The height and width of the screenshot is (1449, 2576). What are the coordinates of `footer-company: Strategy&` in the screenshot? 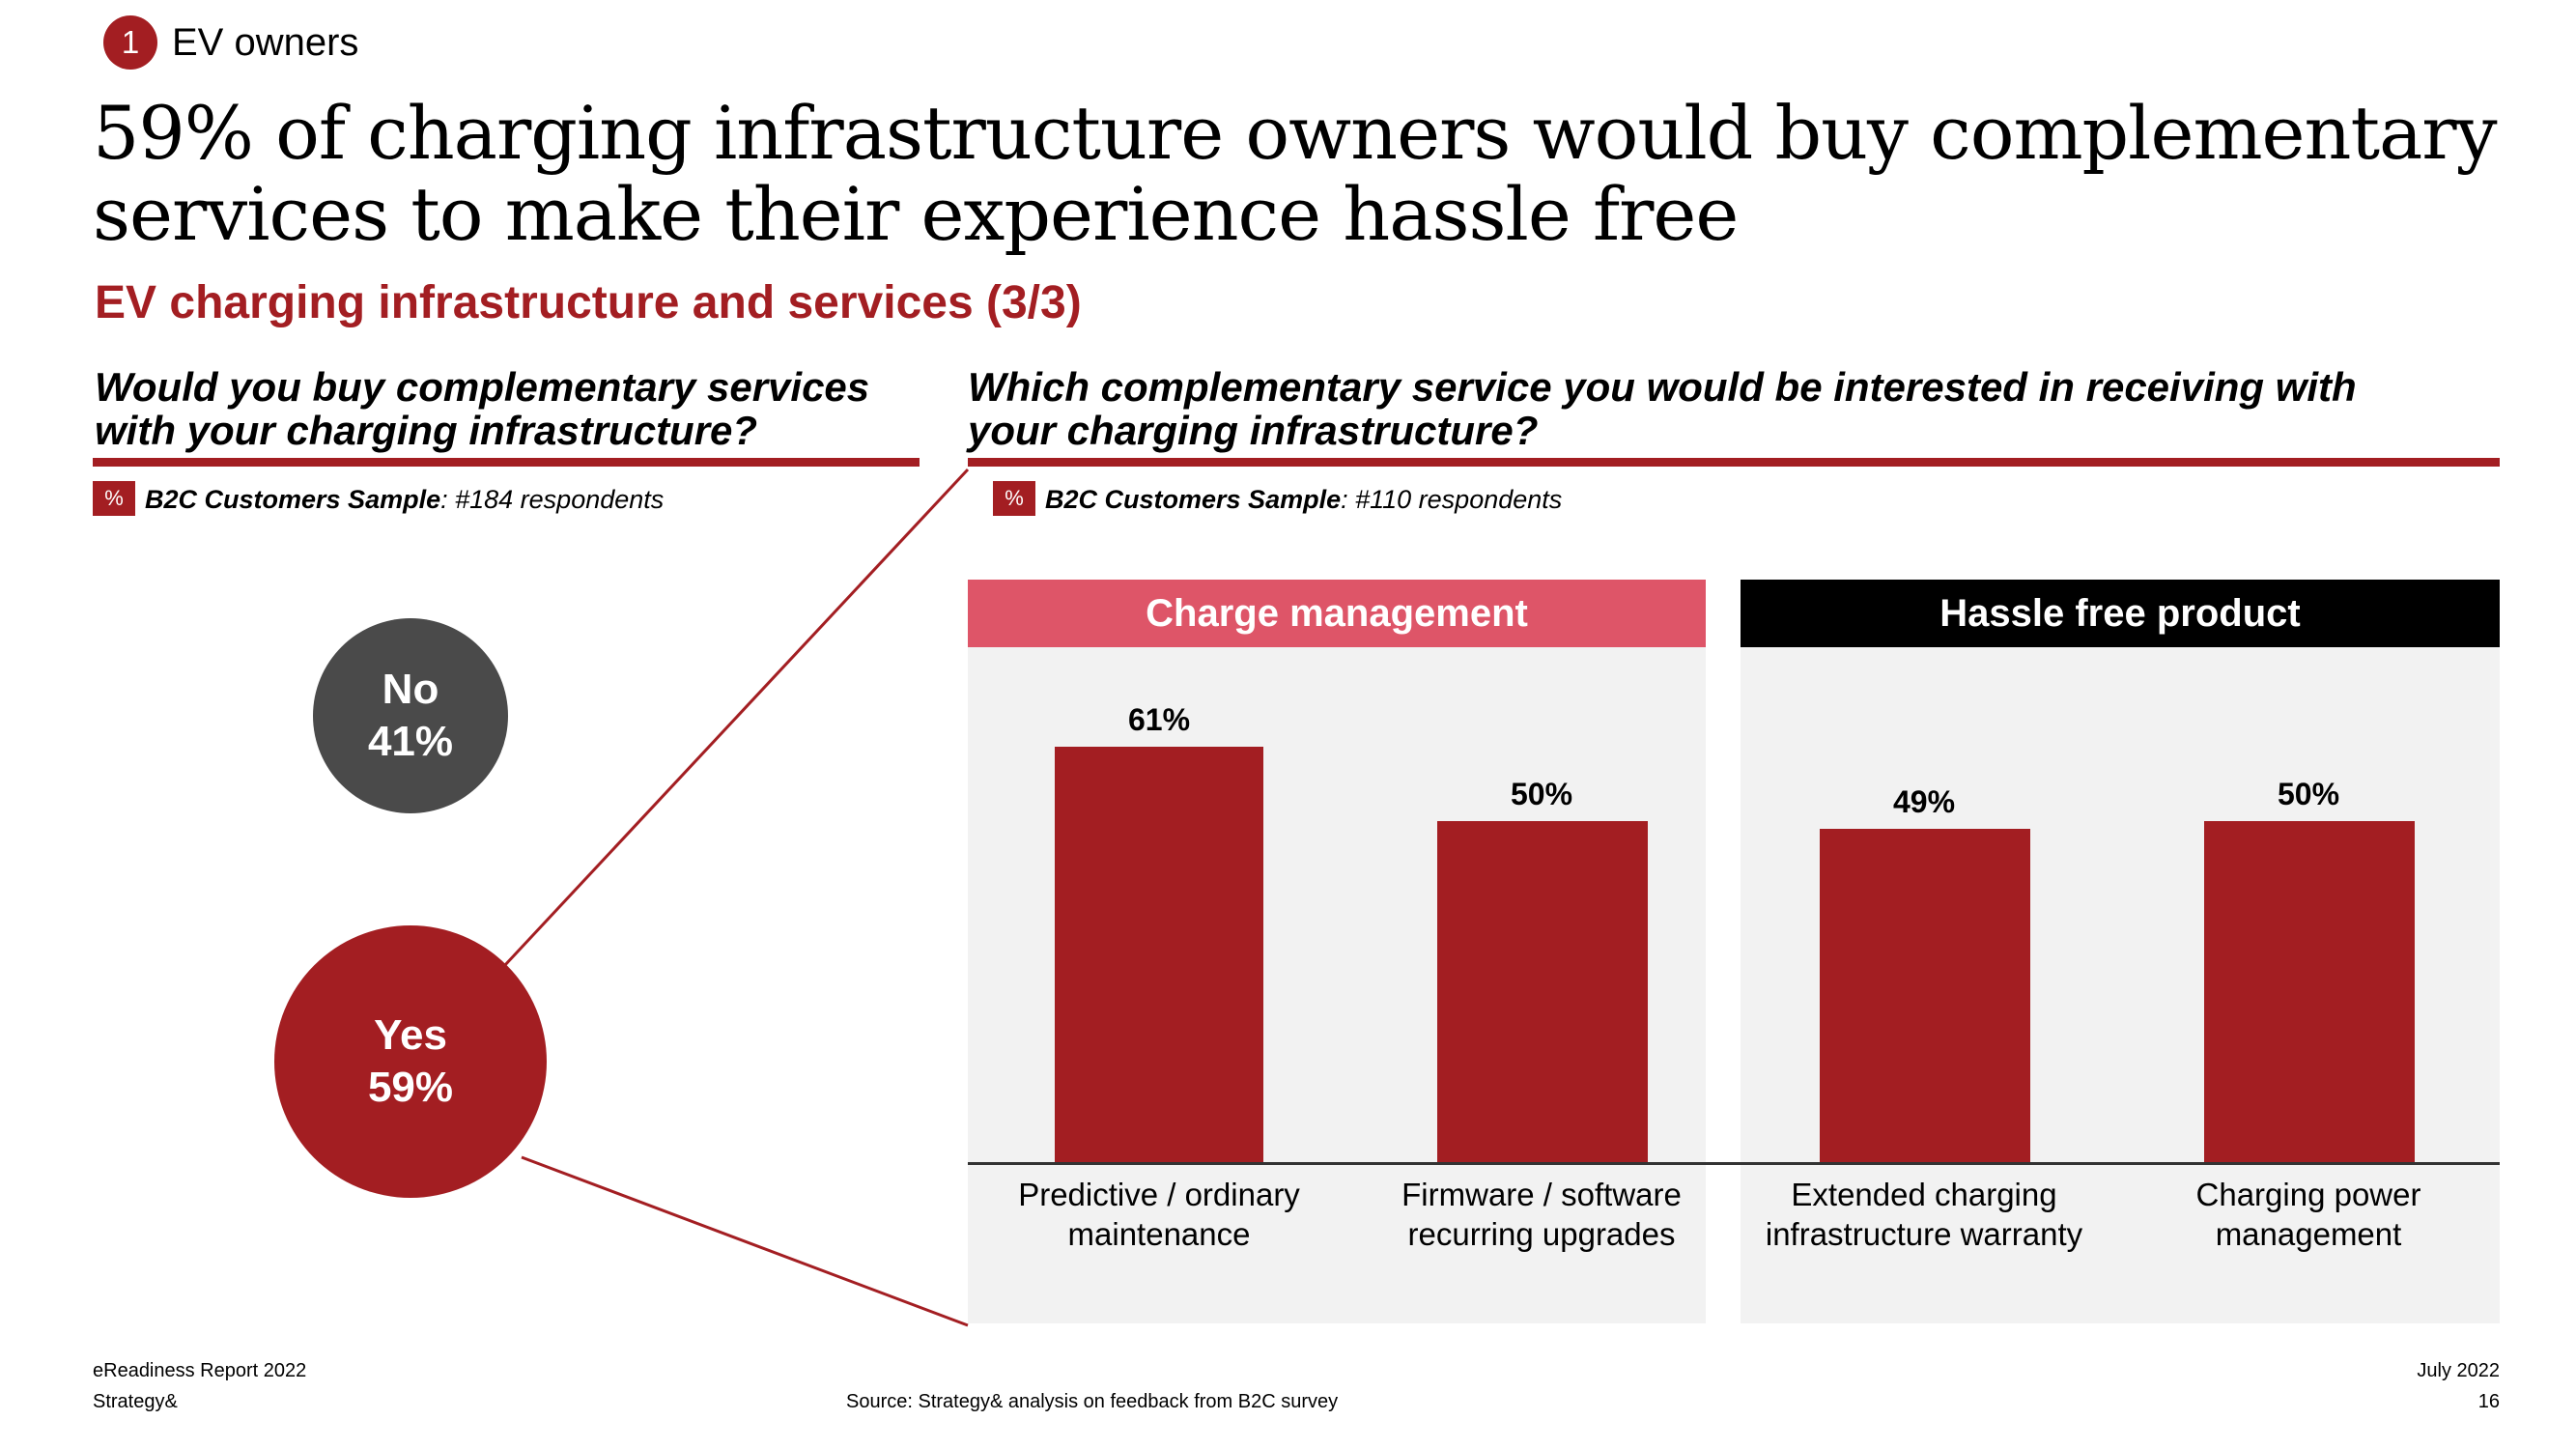 It's located at (135, 1401).